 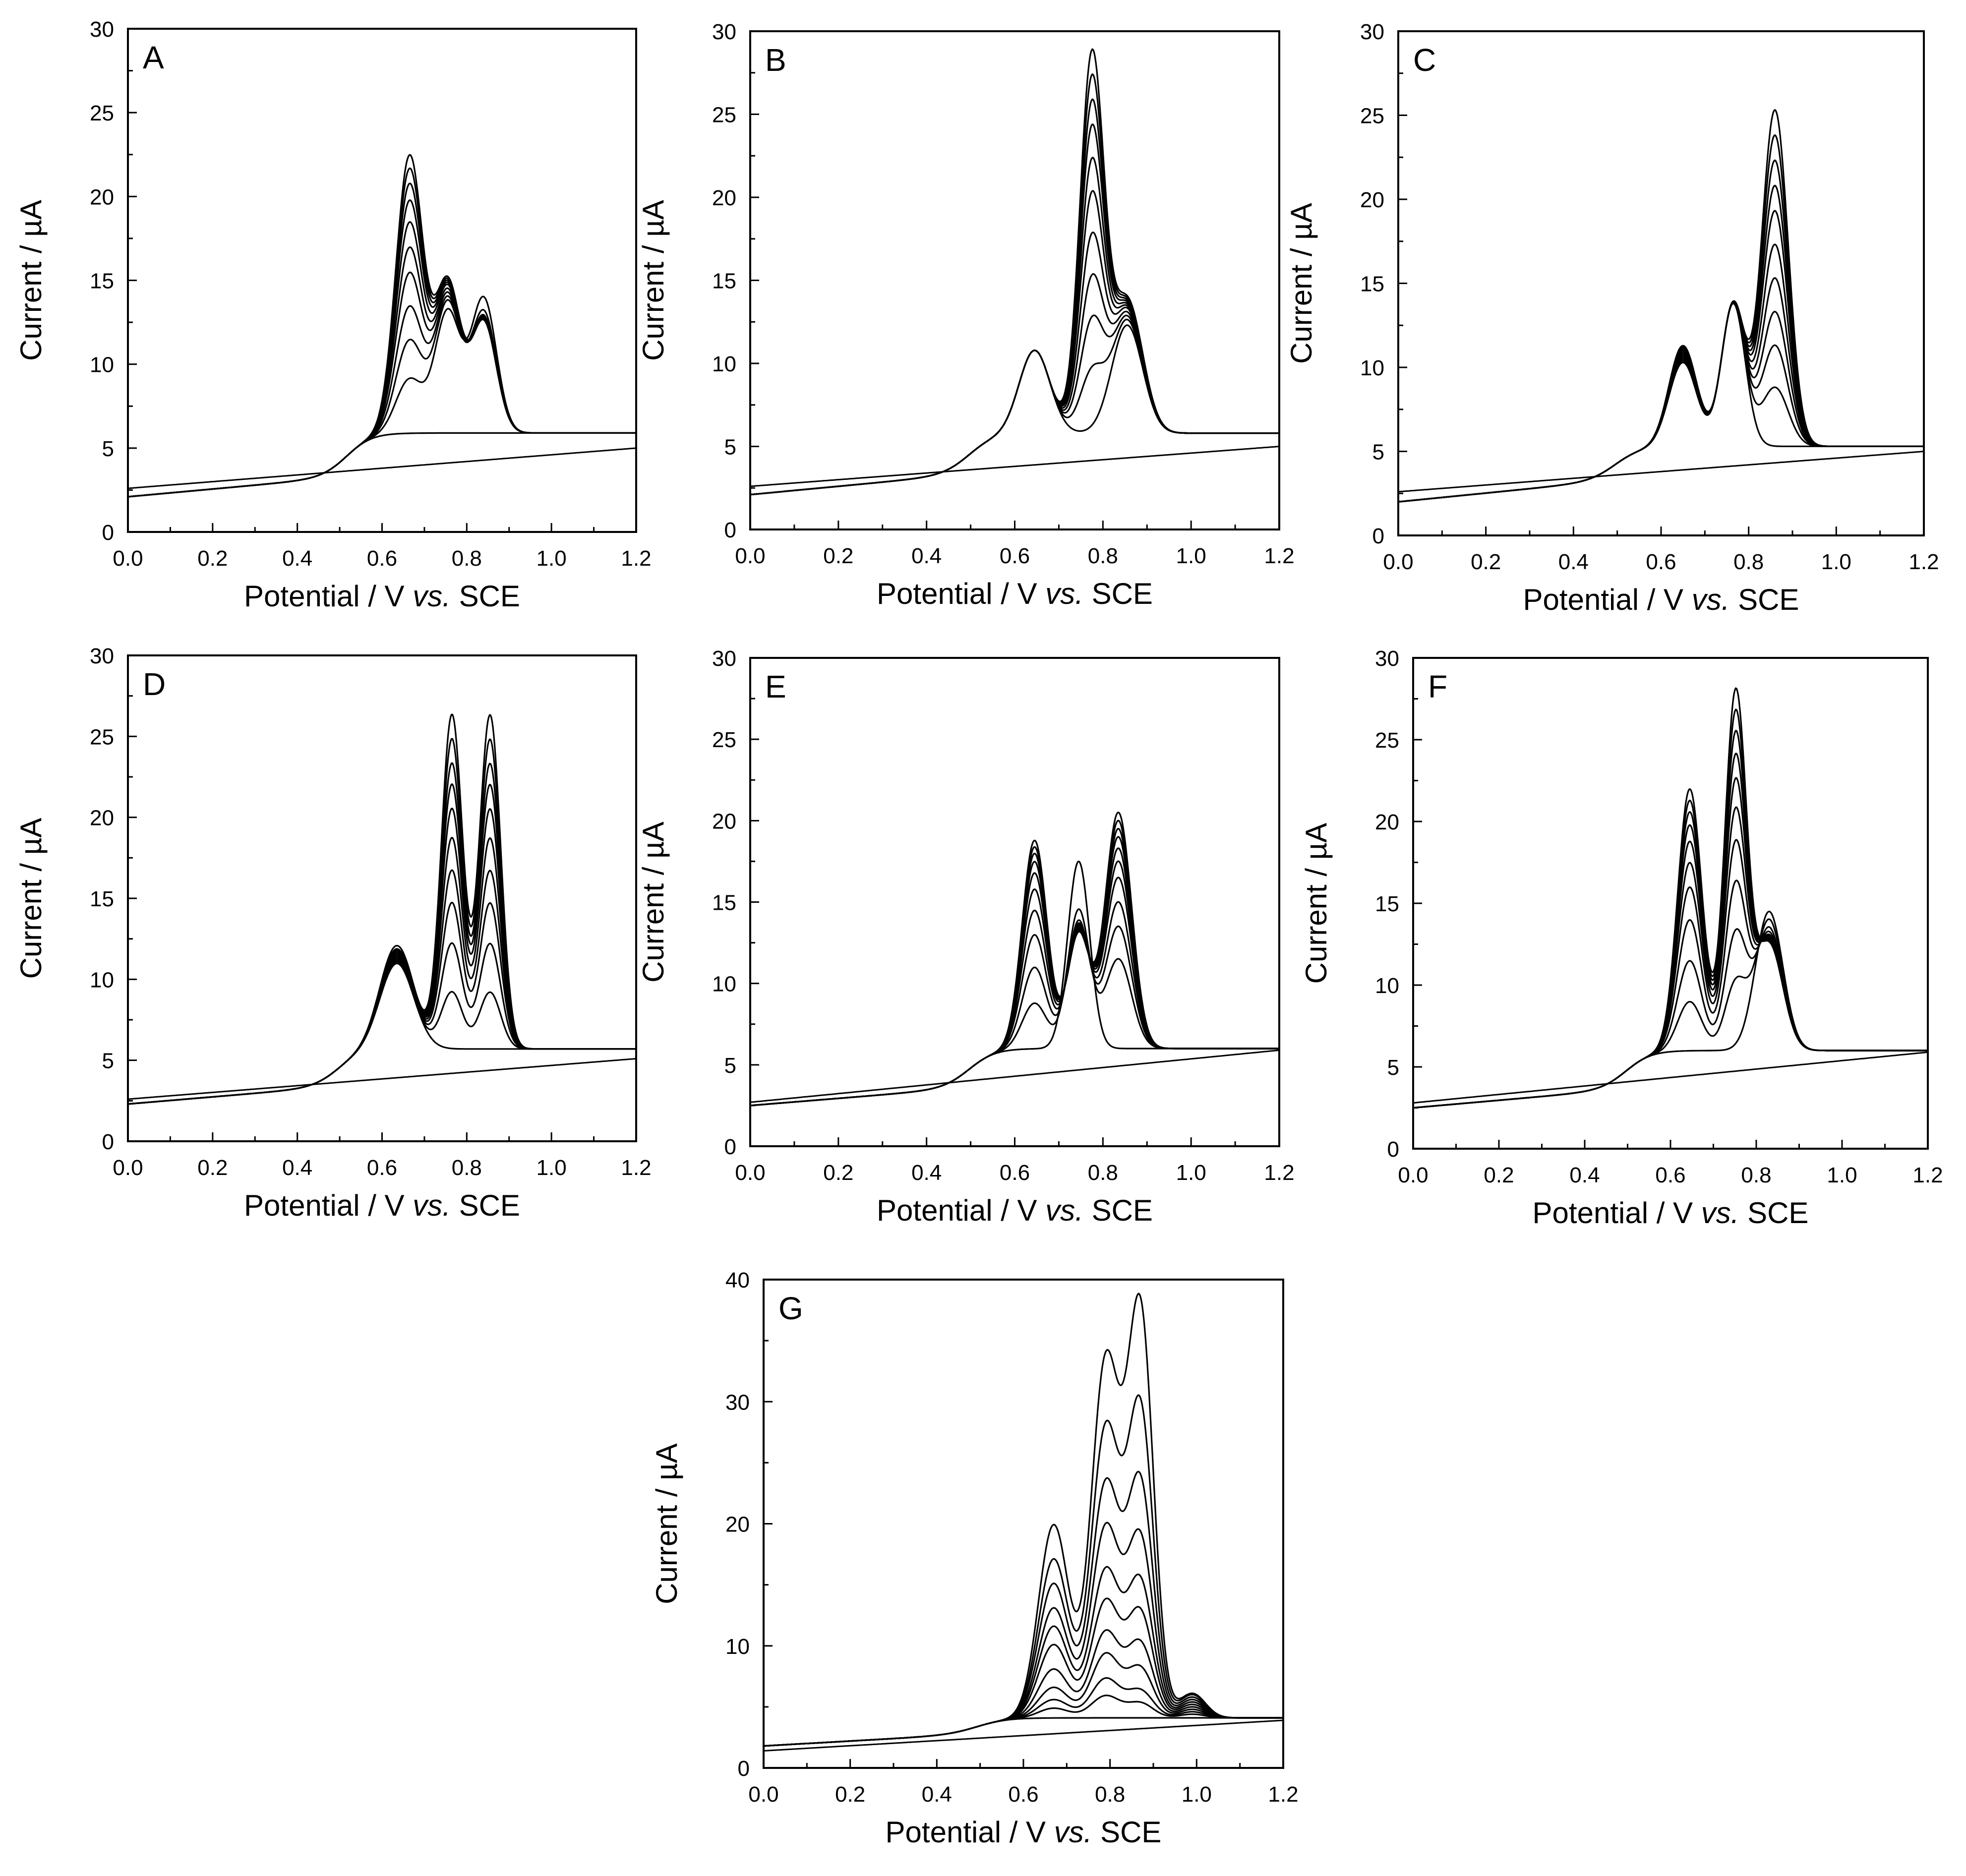 I want to click on y-tick-label: 30, so click(x=724, y=32).